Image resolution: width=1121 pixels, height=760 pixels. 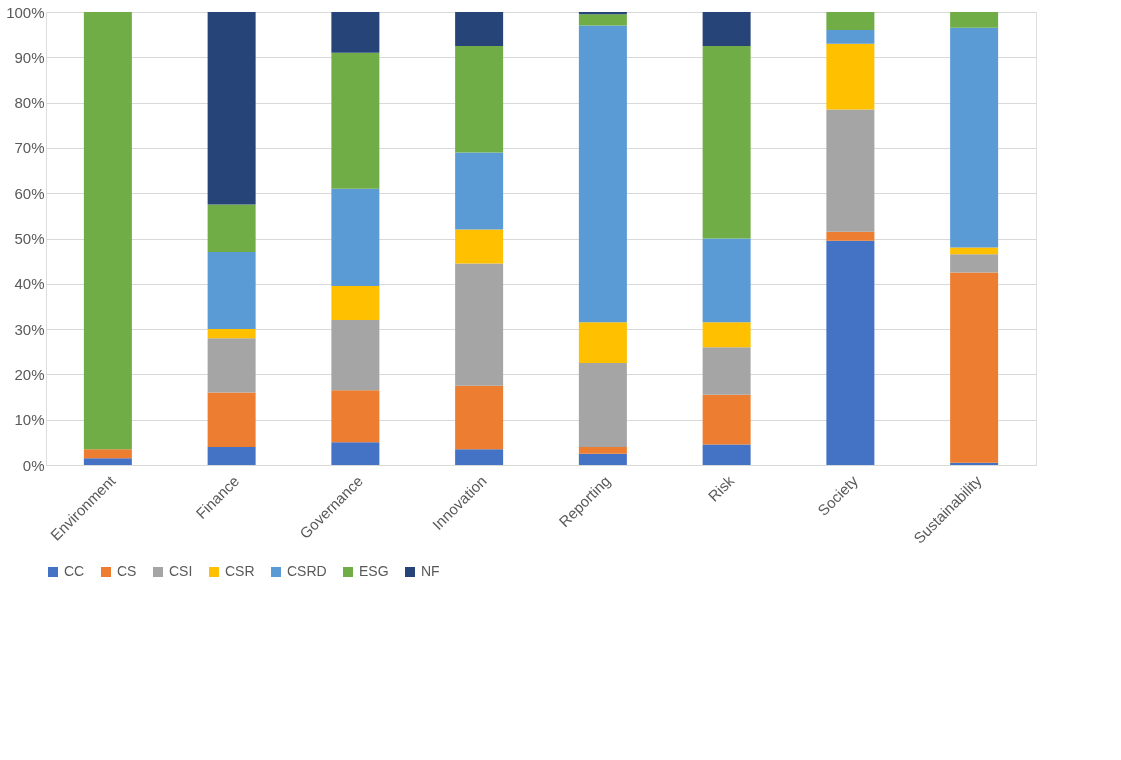 What do you see at coordinates (29, 193) in the screenshot?
I see `y-tick-label: 60%` at bounding box center [29, 193].